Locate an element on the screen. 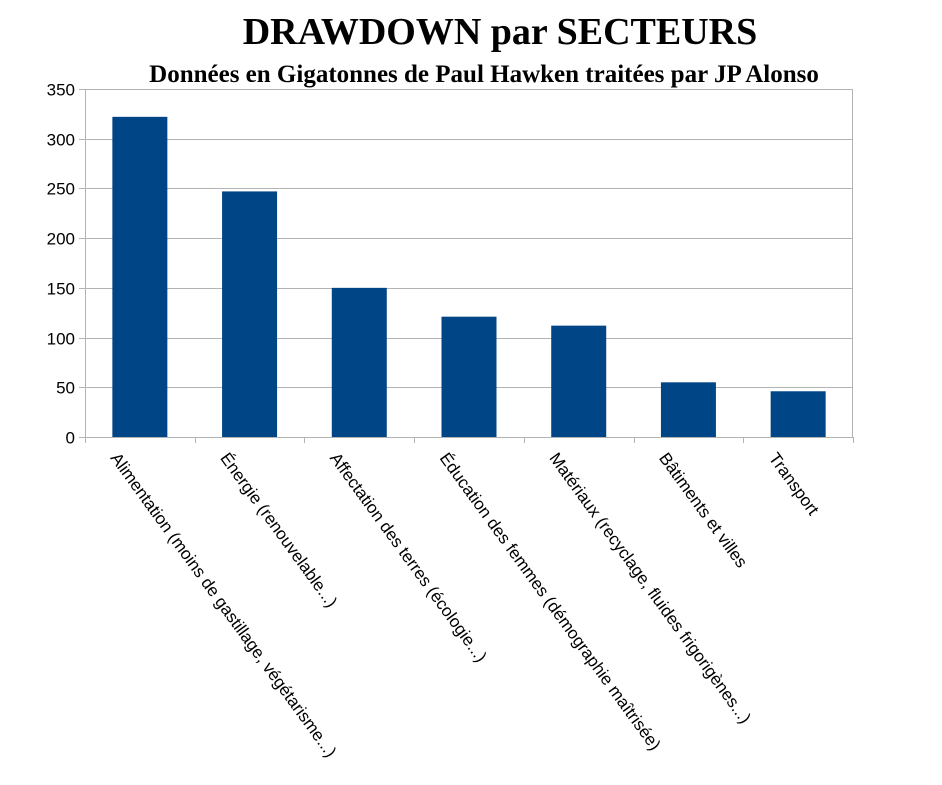 The width and height of the screenshot is (942, 785). y-tick-label: 300 is located at coordinates (61, 140).